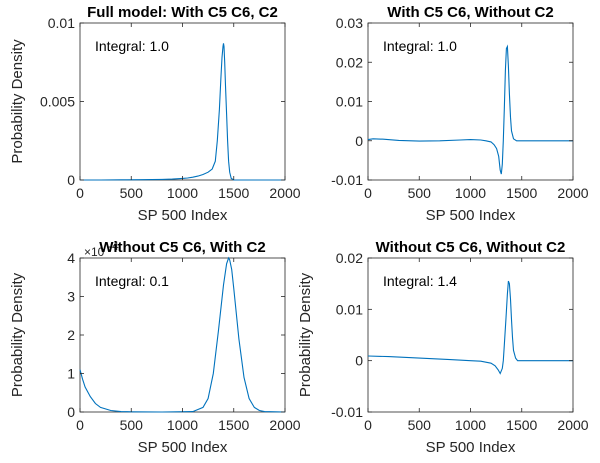 This screenshot has width=600, height=463. I want to click on y-tick-label: 0.03, so click(349, 23).